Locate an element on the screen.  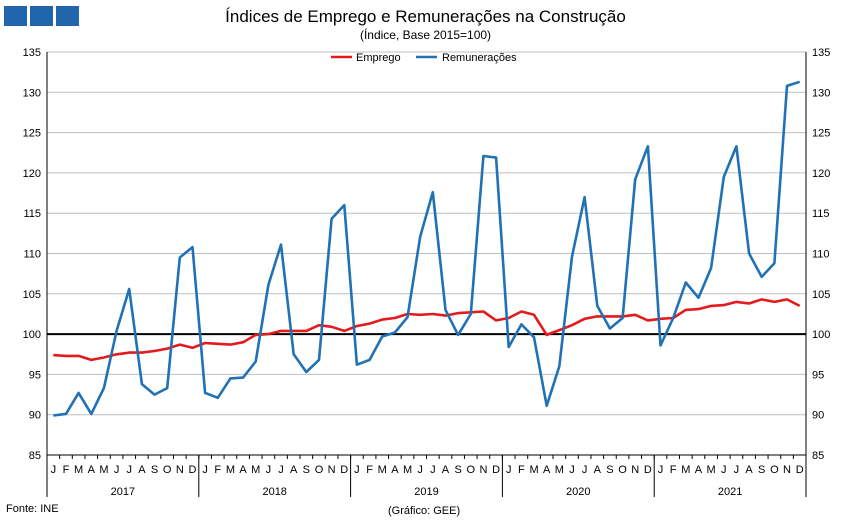
y-tick-label-right: 90 is located at coordinates (818, 416).